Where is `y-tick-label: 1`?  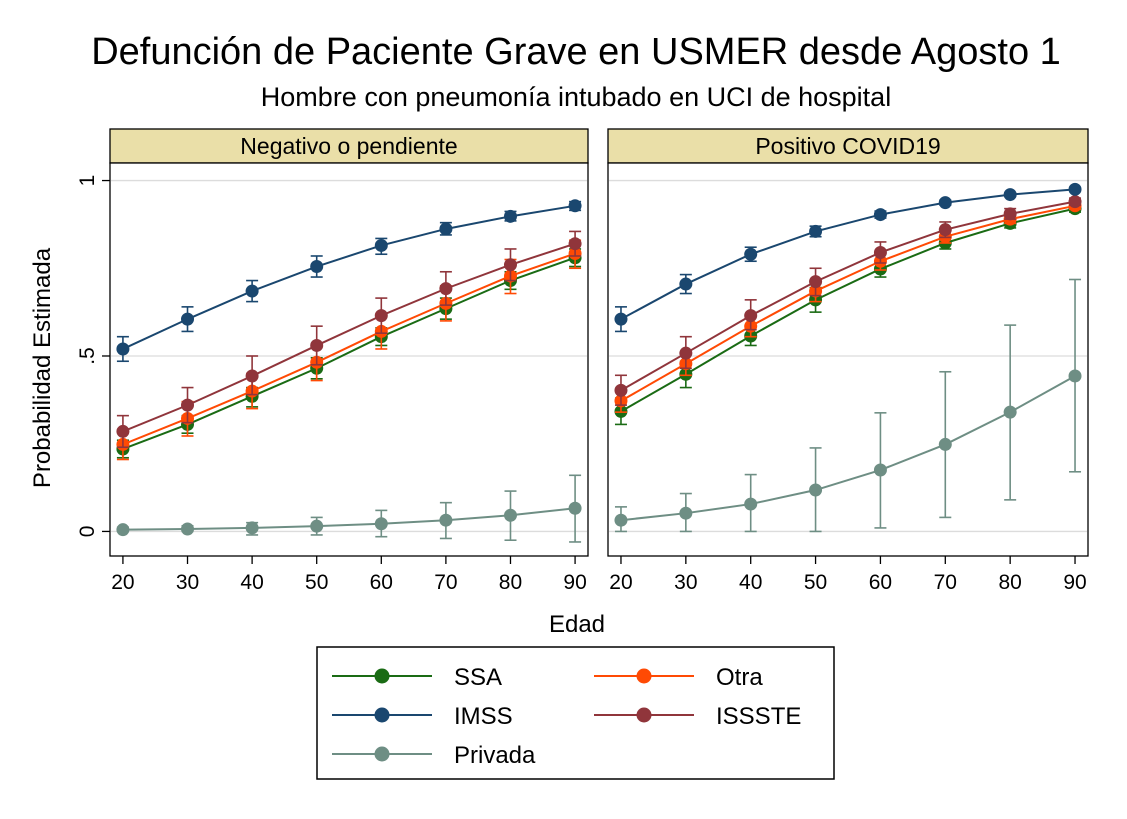
y-tick-label: 1 is located at coordinates (87, 181).